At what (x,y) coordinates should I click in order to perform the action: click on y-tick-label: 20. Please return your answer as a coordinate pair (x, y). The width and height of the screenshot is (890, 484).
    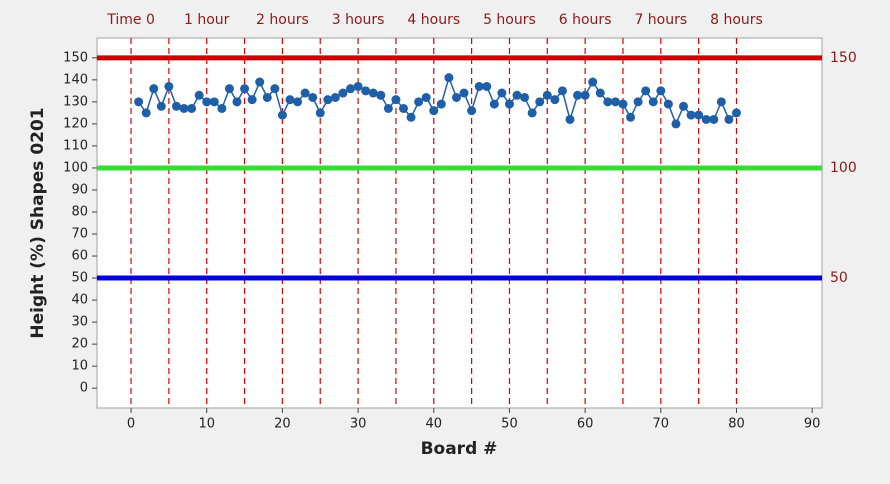
    Looking at the image, I should click on (79, 344).